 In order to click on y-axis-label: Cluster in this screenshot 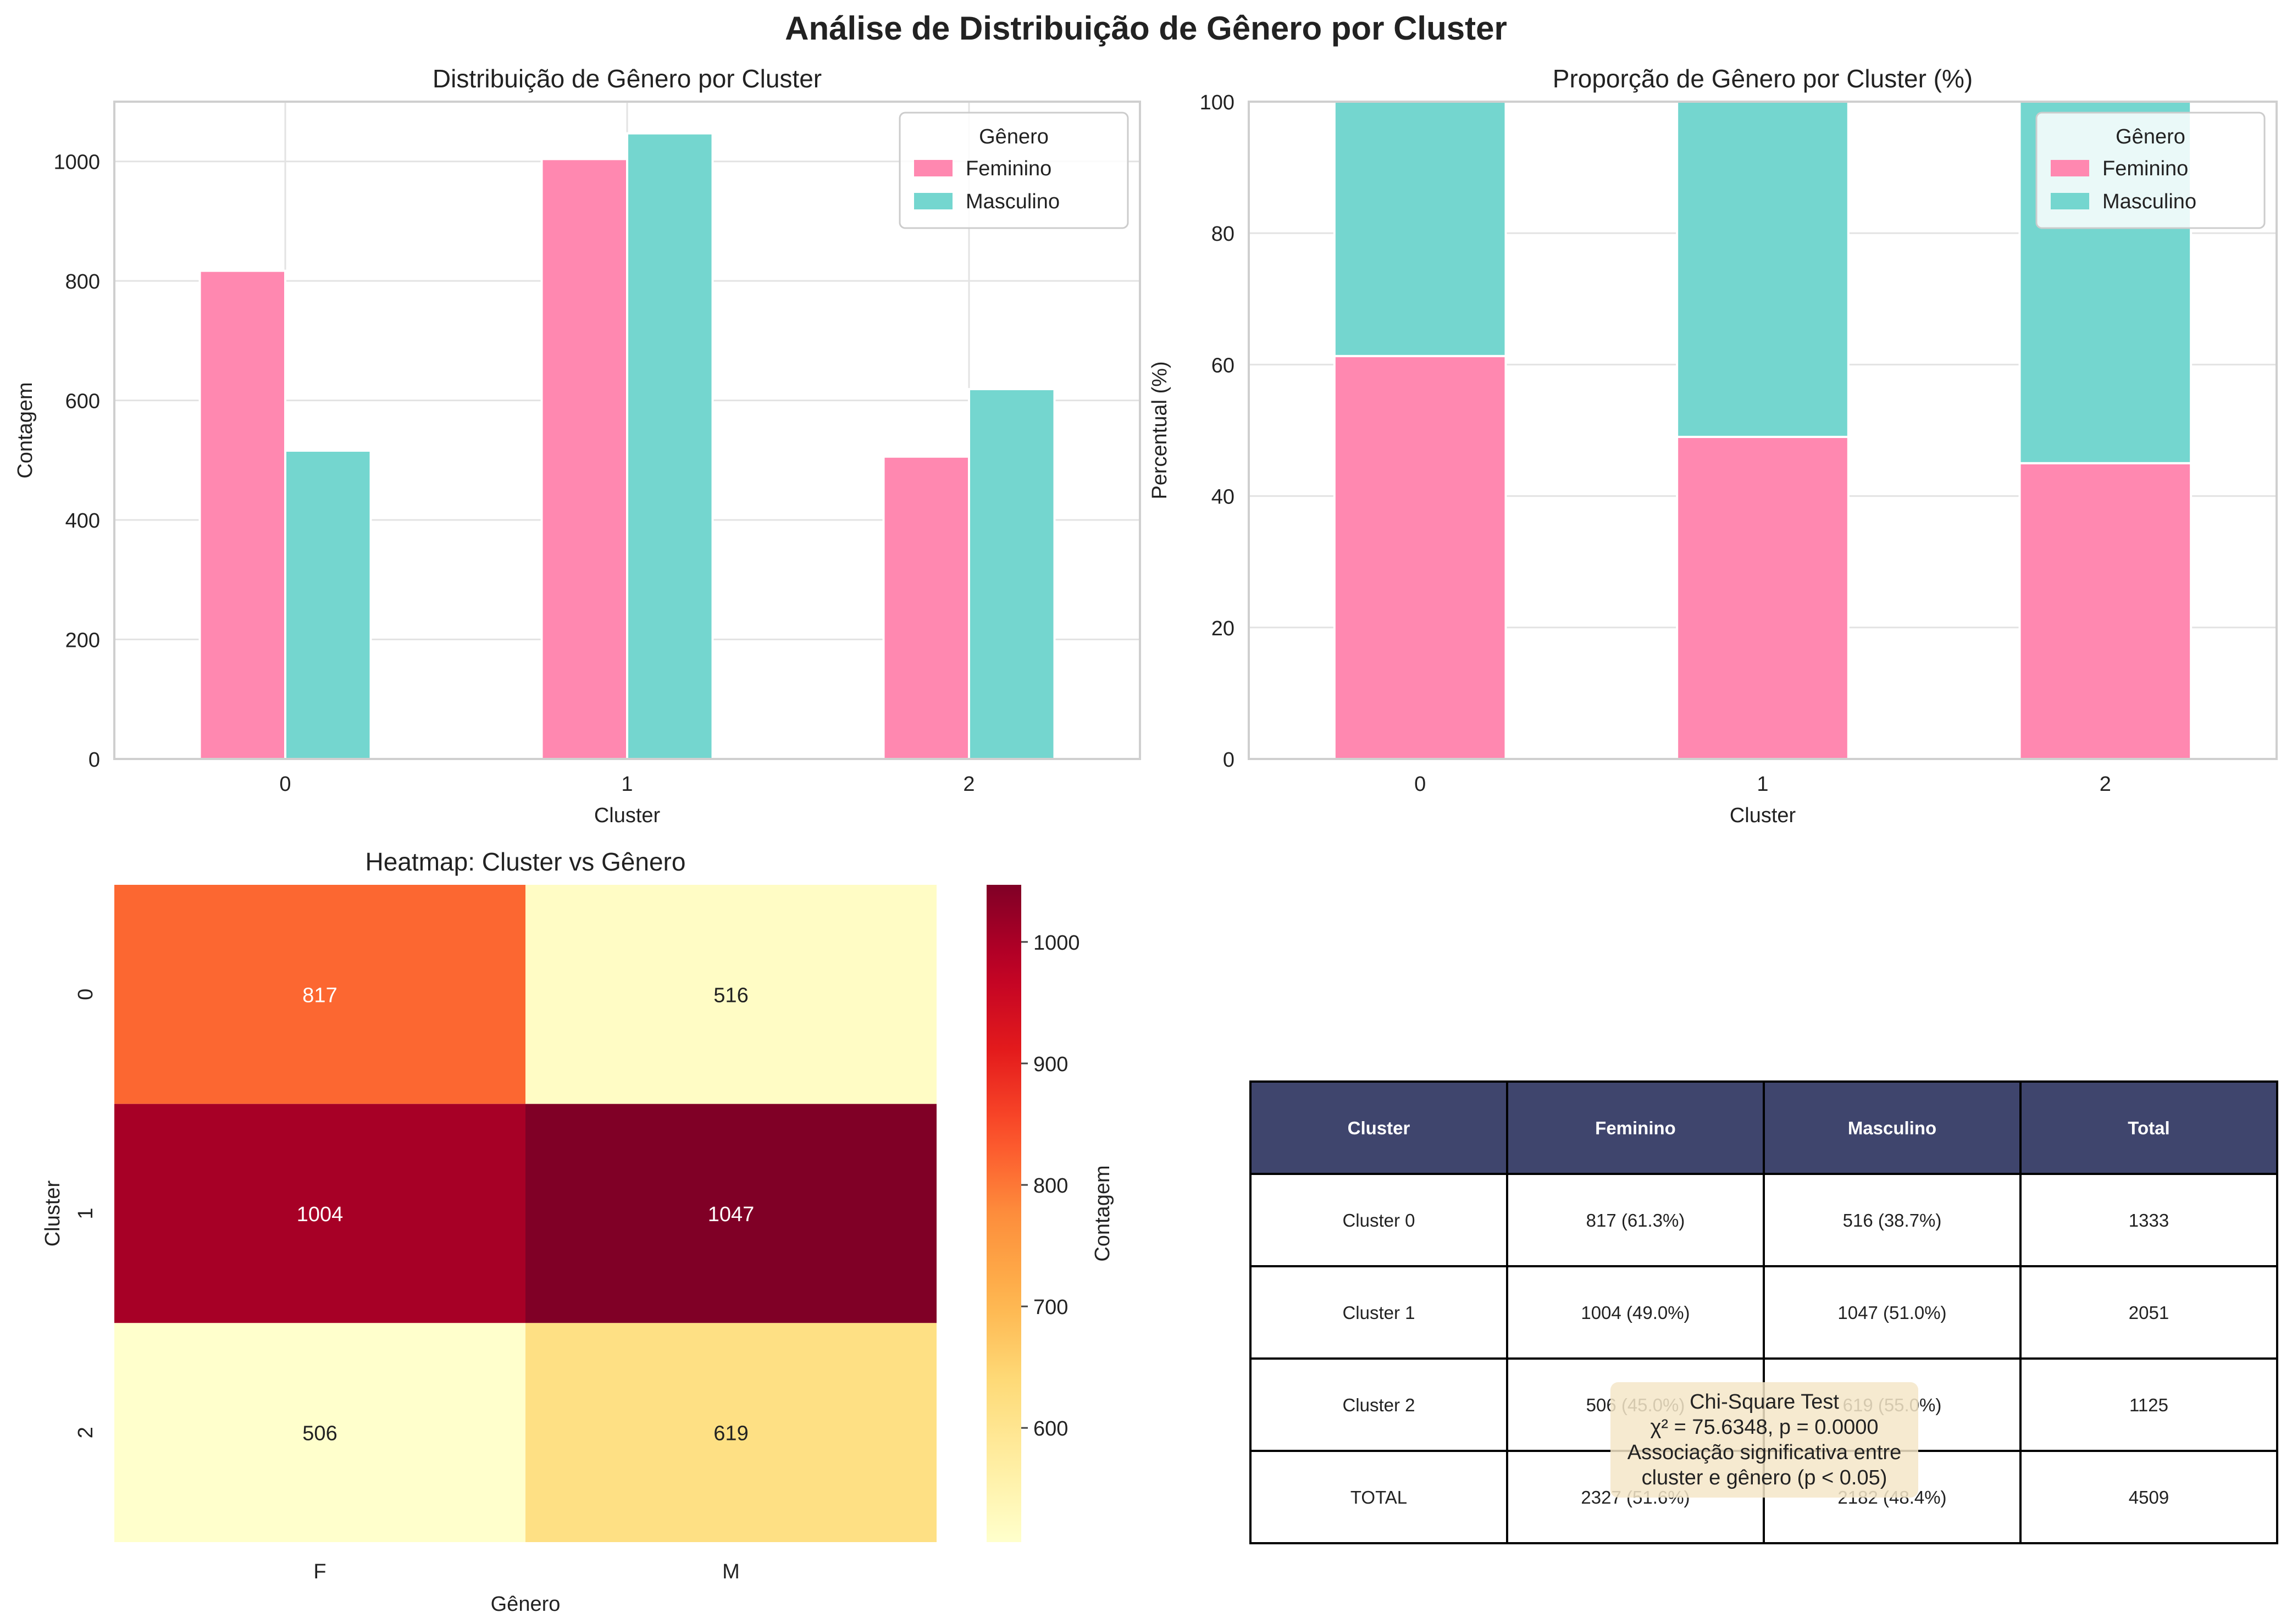, I will do `click(52, 1213)`.